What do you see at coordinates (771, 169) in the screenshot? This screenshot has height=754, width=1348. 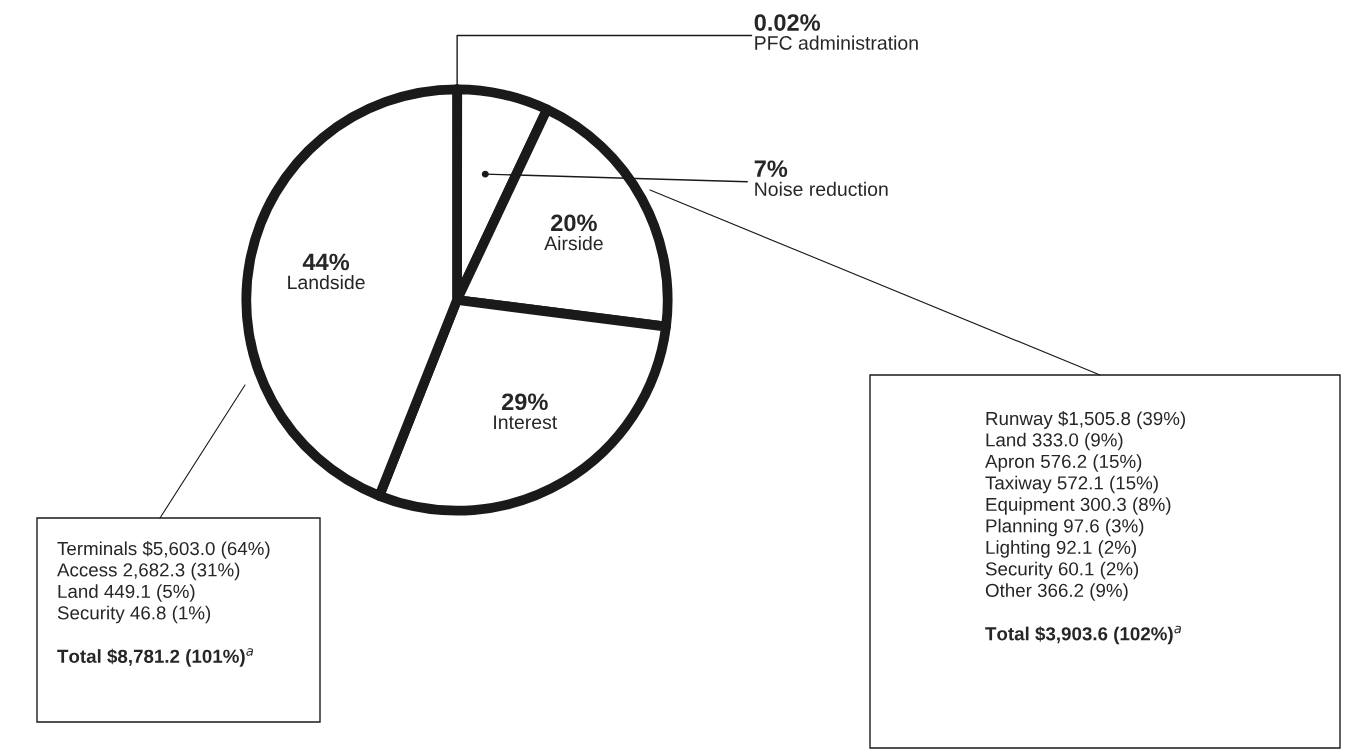 I see `data-label: 7%` at bounding box center [771, 169].